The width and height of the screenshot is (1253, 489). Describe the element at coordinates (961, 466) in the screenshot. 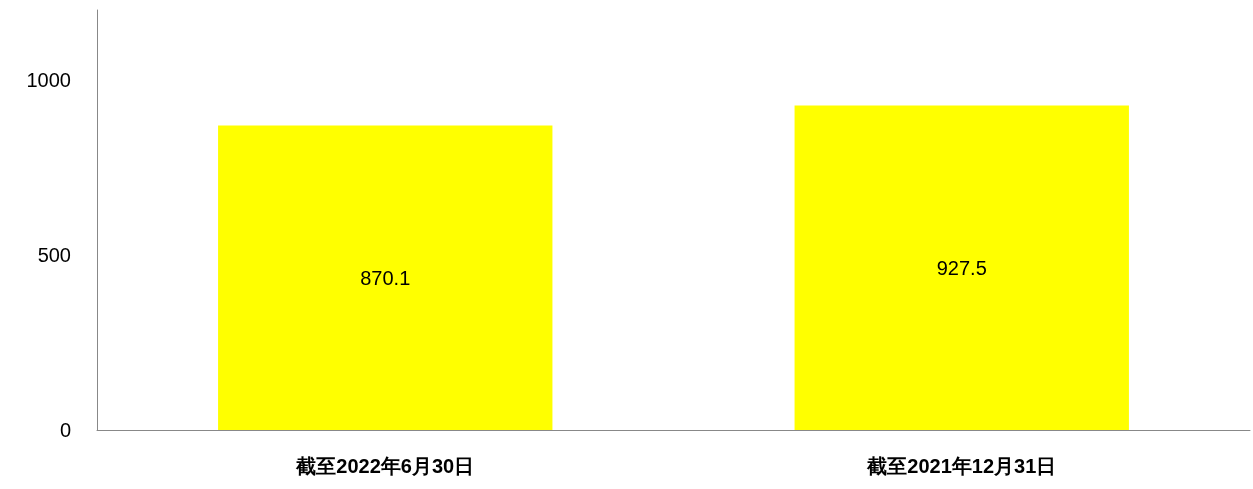

I see `x-tick-label: 截至2021年12月31日` at that location.